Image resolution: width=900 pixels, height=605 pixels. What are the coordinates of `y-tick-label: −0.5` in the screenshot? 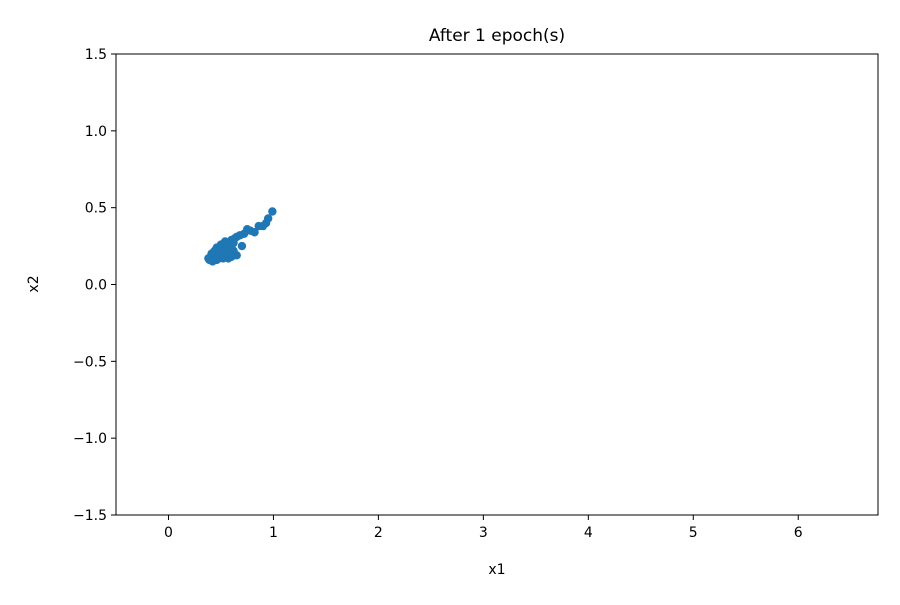 It's located at (90, 362).